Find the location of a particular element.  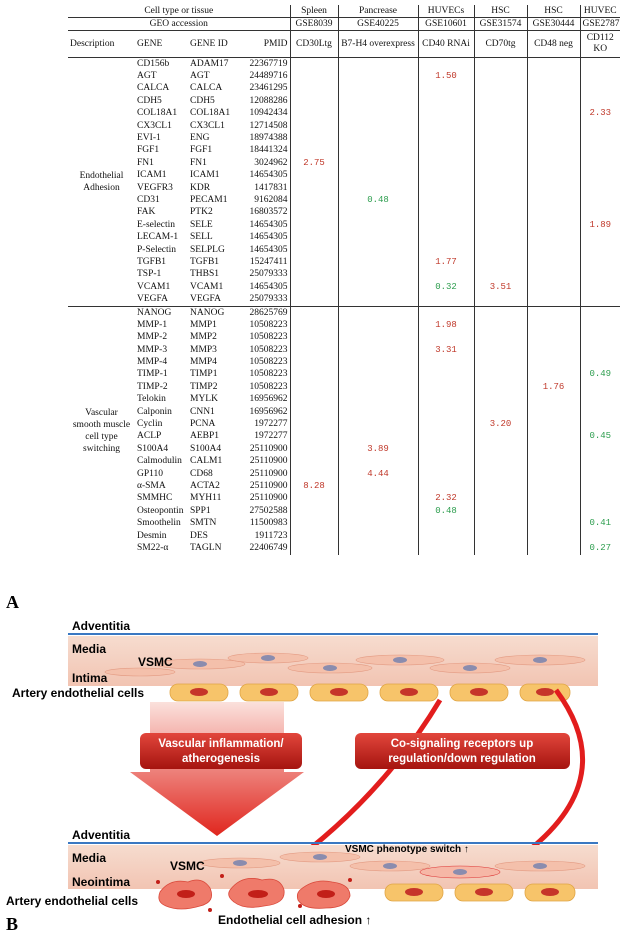

gene-cell: COL18A1 is located at coordinates (157, 113).